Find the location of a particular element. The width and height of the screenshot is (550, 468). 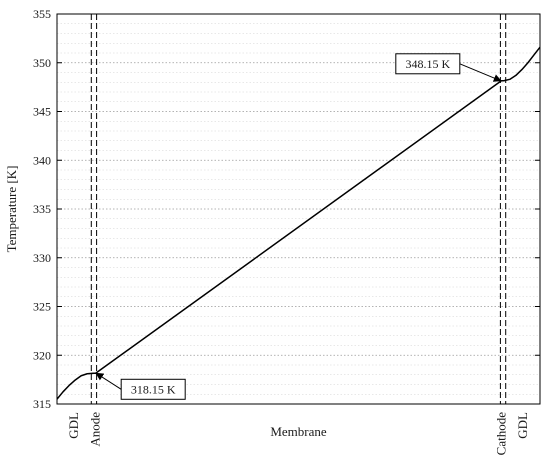

region-labels: GDL Anode Membrane Cathode GDL is located at coordinates (298, 434).